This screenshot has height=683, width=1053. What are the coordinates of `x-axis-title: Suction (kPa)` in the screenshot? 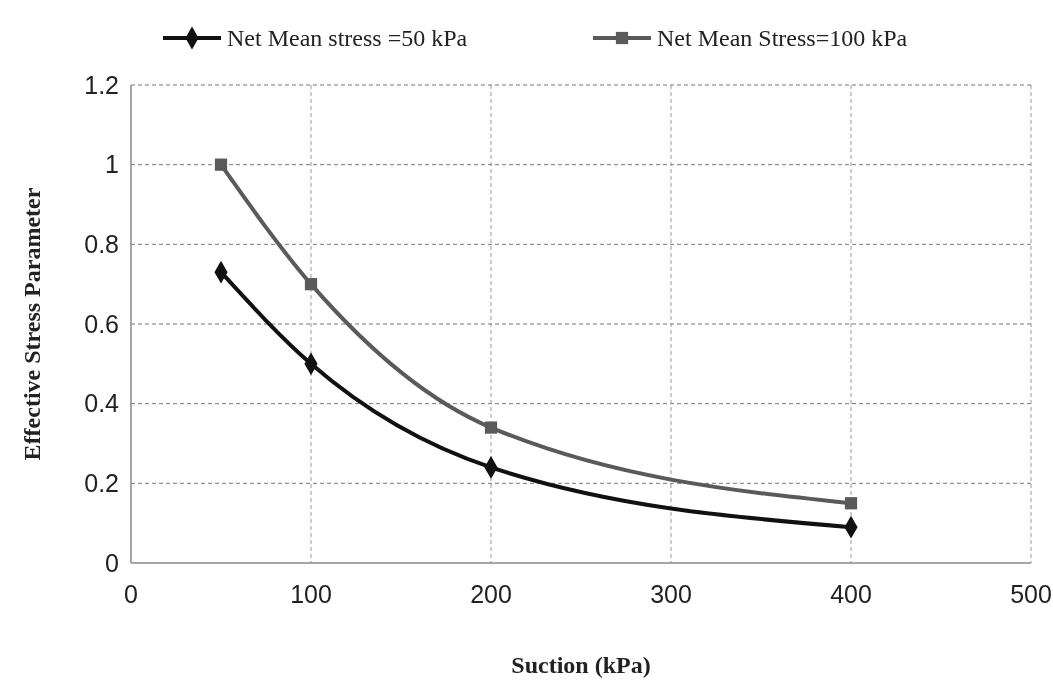 It's located at (581, 665).